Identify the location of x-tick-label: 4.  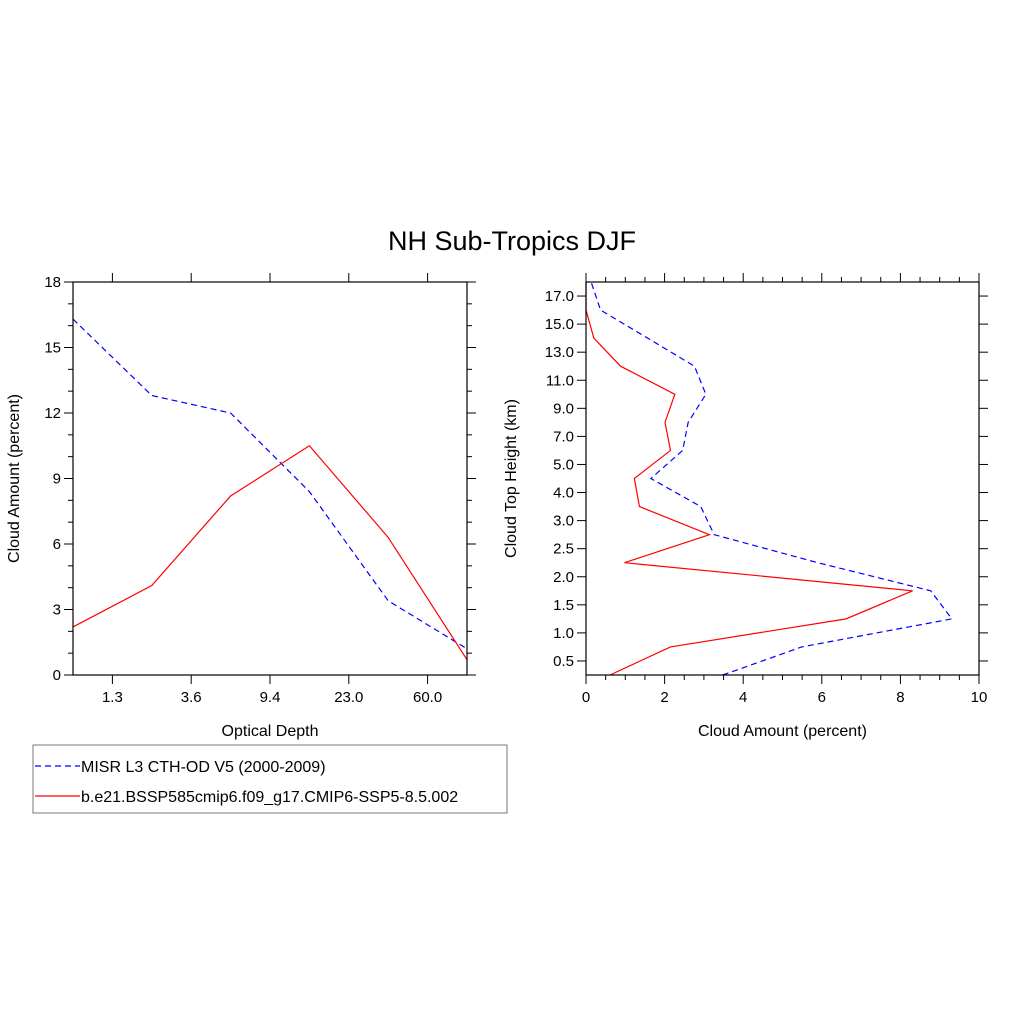
(743, 697).